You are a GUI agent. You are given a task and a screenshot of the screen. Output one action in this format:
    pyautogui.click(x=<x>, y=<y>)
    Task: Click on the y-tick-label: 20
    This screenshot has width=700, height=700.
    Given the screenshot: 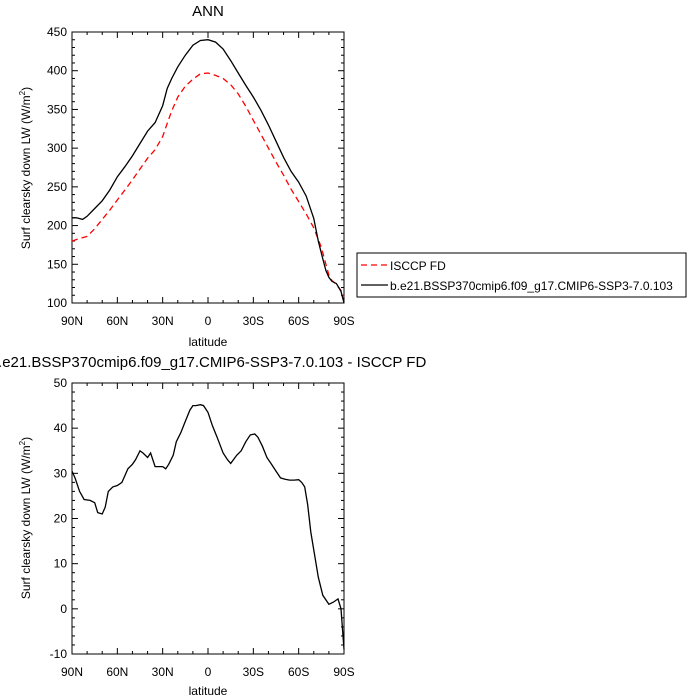 What is the action you would take?
    pyautogui.click(x=61, y=519)
    